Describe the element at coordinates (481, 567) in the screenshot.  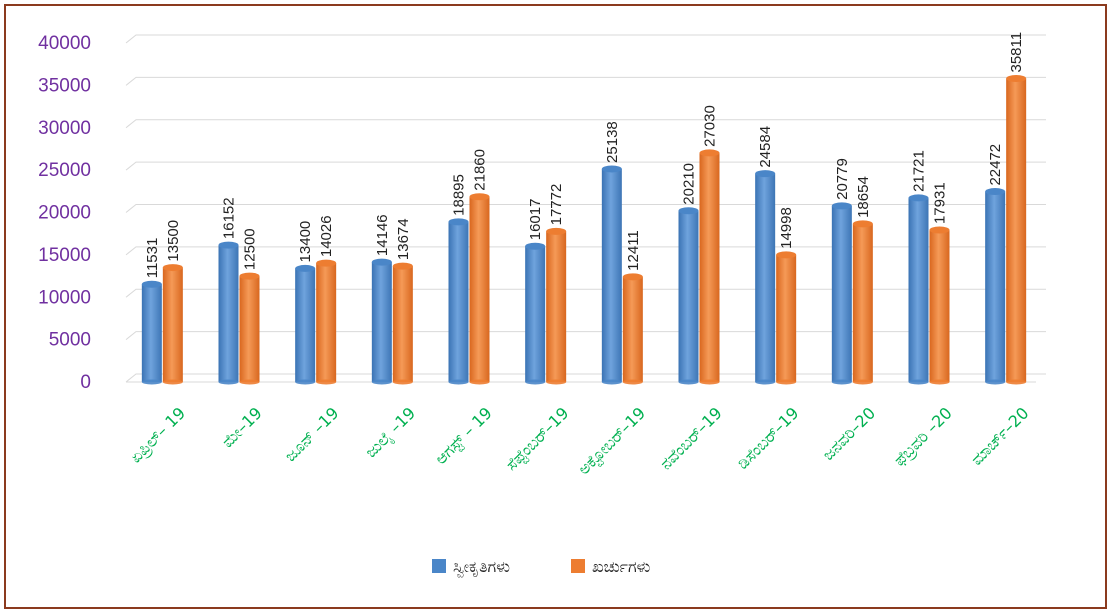
I see `legend-label: ಸ್ವೀಕೃತಿಗಳು` at that location.